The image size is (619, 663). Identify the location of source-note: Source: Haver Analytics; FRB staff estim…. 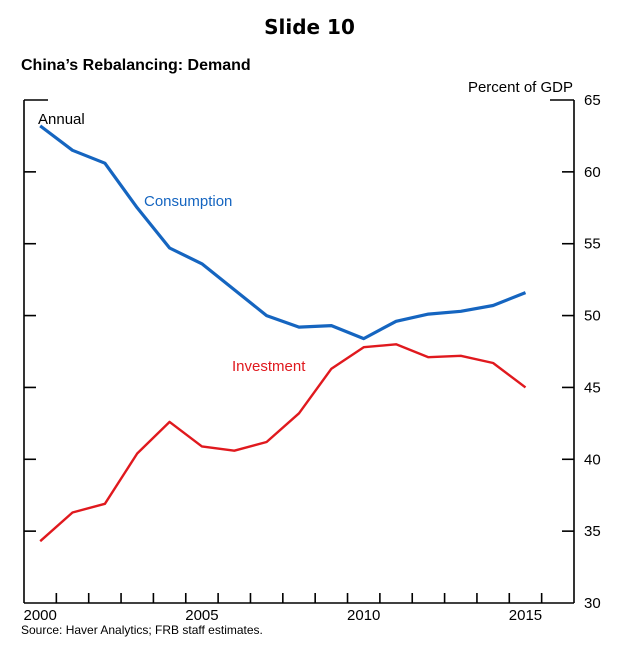
(142, 630).